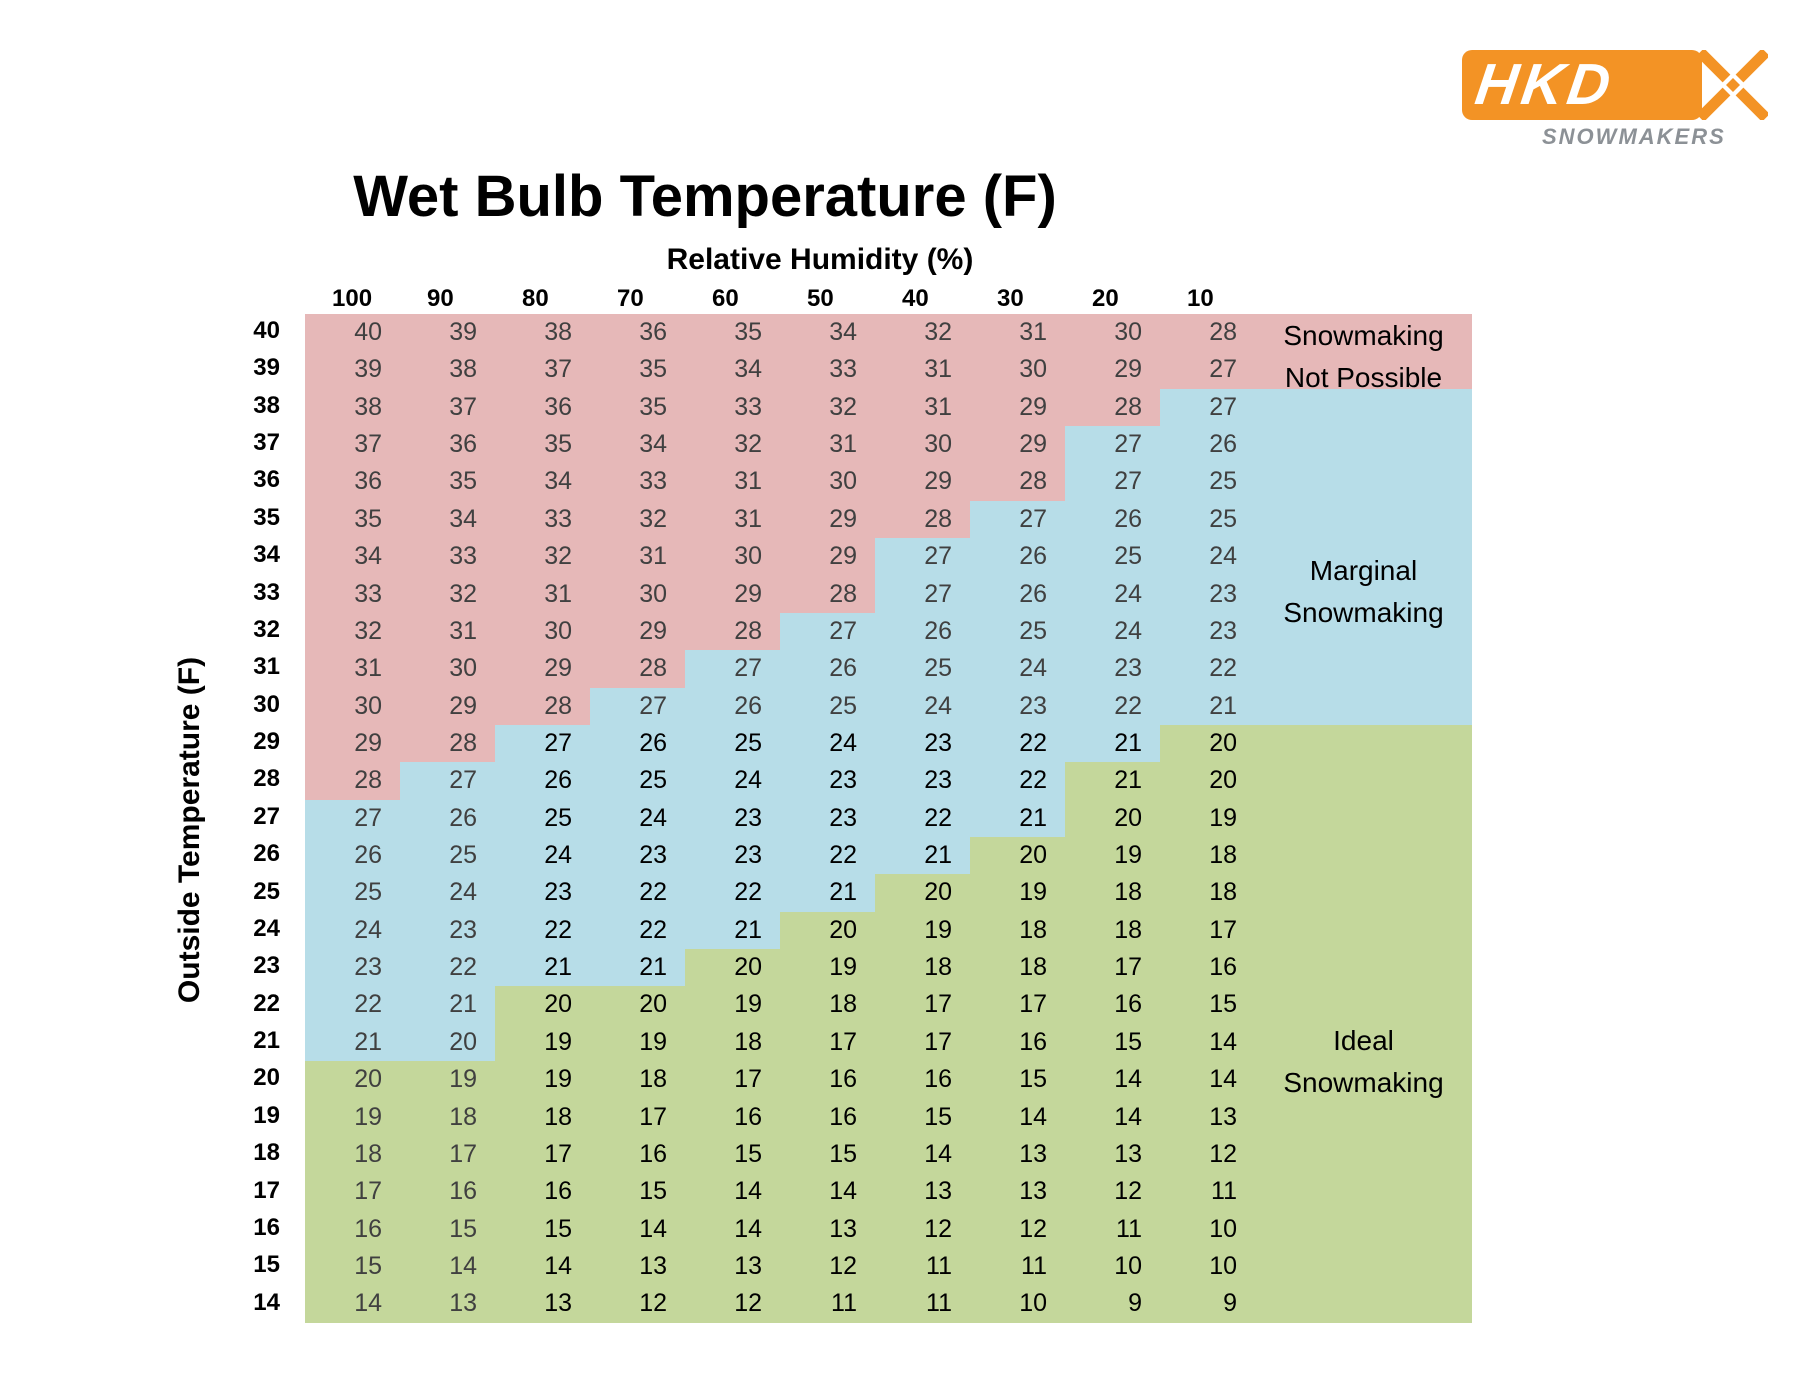 This screenshot has height=1374, width=1798. I want to click on table-cell: 37, so click(542, 370).